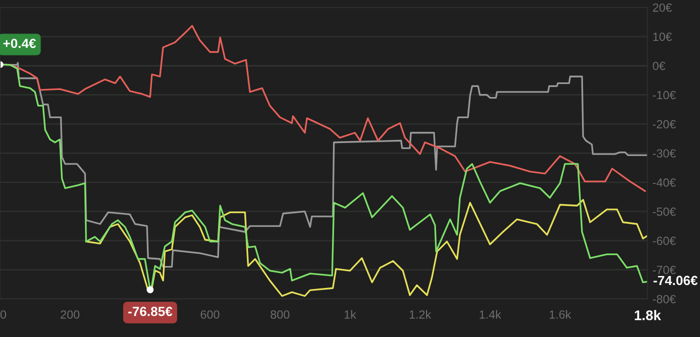  I want to click on y-tick-label: 10€, so click(662, 36).